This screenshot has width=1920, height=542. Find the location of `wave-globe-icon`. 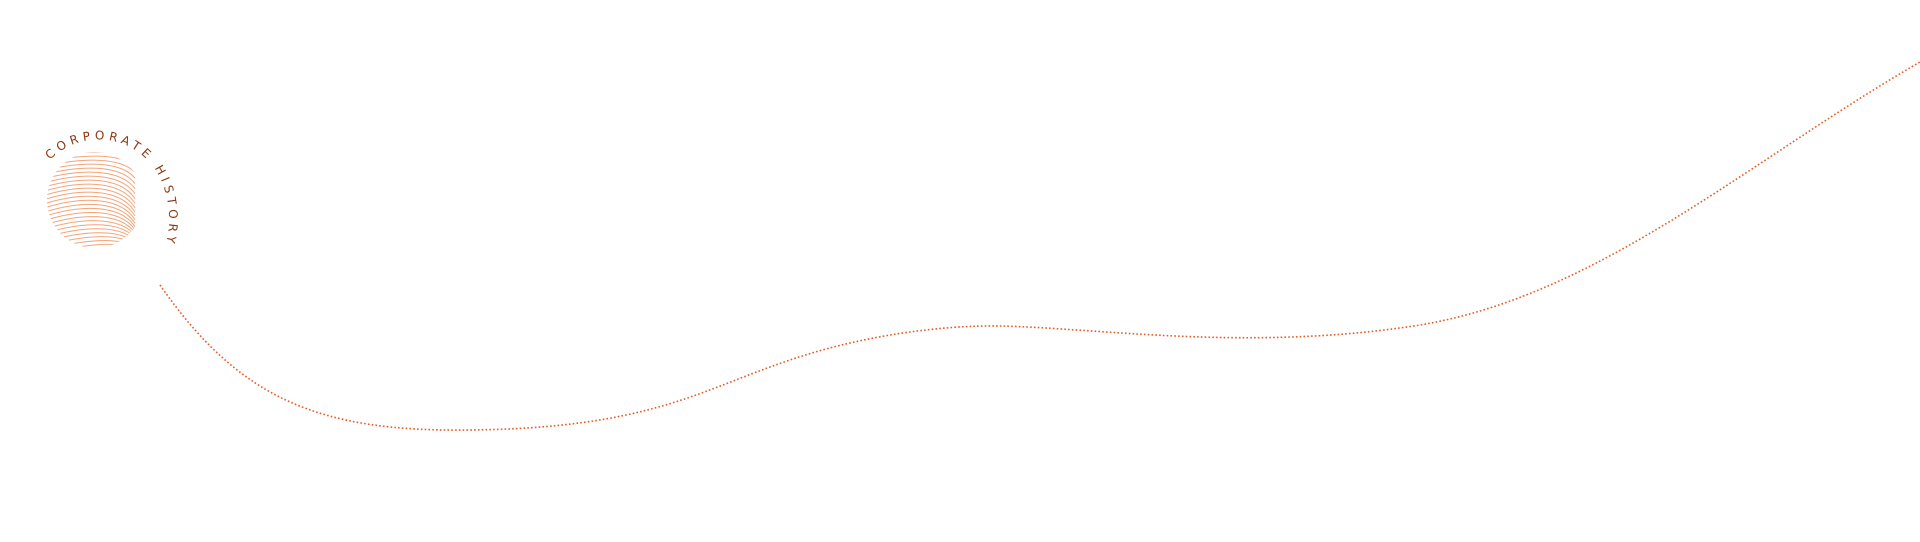

wave-globe-icon is located at coordinates (91, 200).